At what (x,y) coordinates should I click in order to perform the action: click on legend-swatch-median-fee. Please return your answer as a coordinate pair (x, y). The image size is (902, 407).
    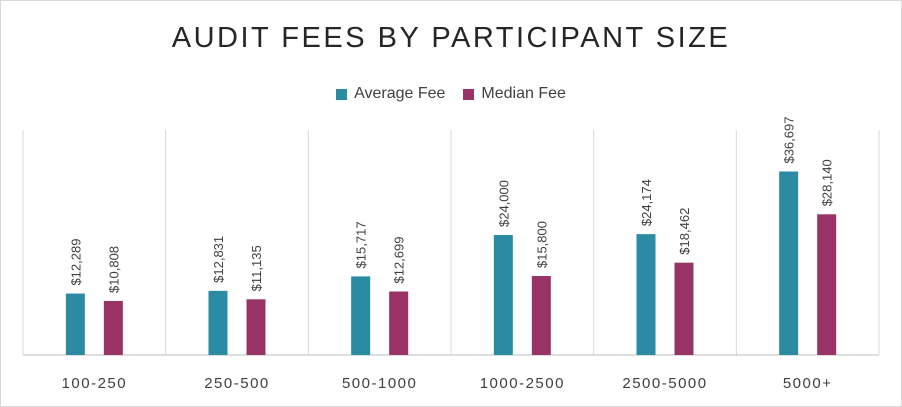
    Looking at the image, I should click on (469, 94).